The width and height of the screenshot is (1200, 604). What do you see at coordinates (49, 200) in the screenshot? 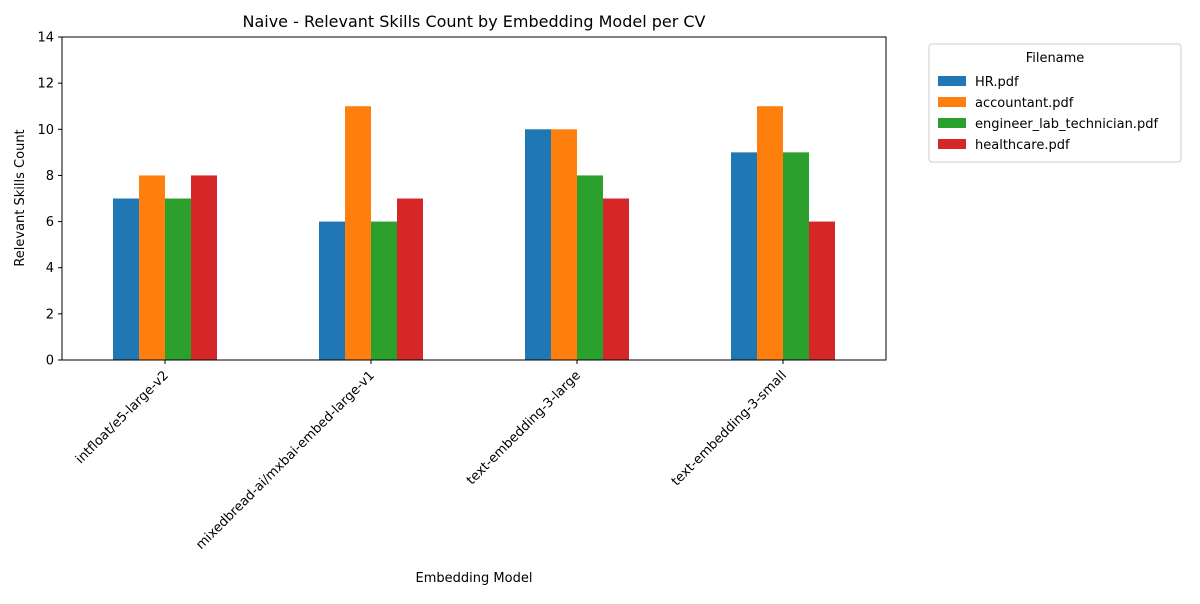
I see `y-axis: 0 2 4 6 8 10 12 14` at bounding box center [49, 200].